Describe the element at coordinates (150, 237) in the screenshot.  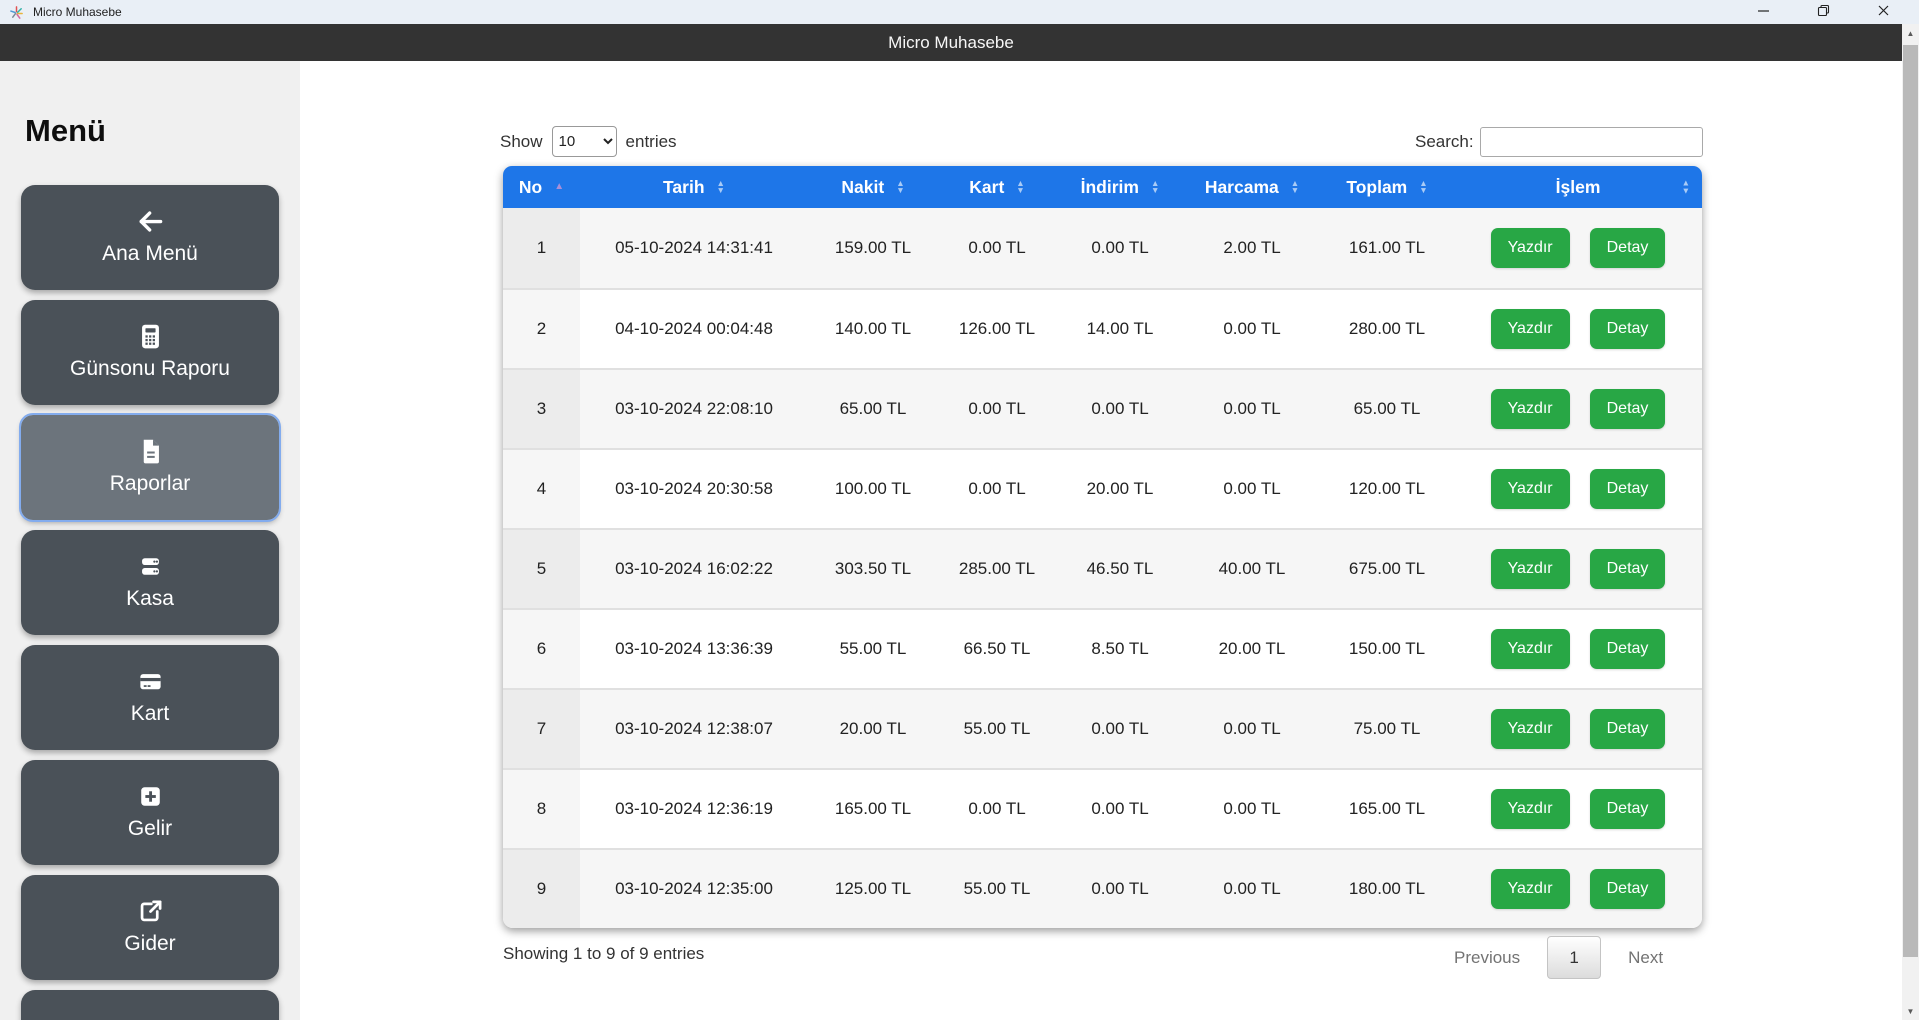
I see `sidebar-item-arrow-left: Ana Menü` at that location.